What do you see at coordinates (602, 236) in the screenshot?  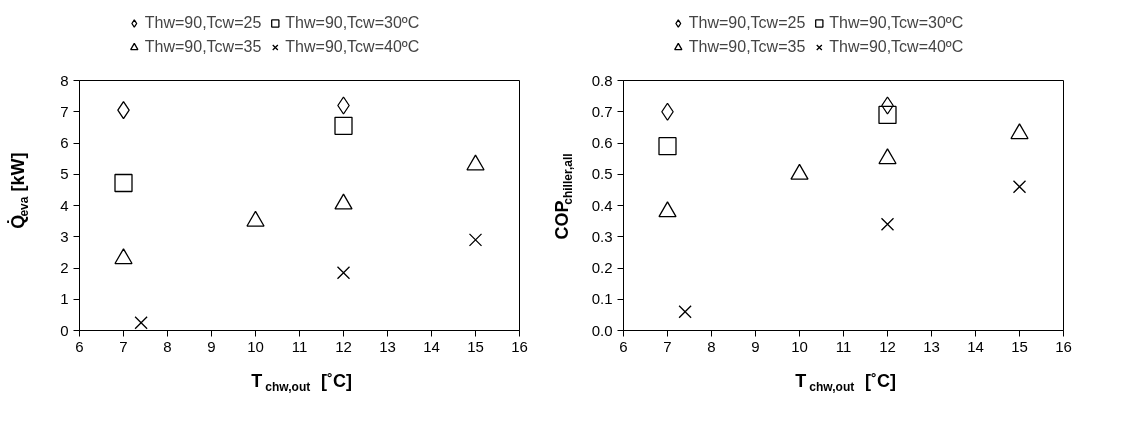 I see `y-tick-label: 0.3` at bounding box center [602, 236].